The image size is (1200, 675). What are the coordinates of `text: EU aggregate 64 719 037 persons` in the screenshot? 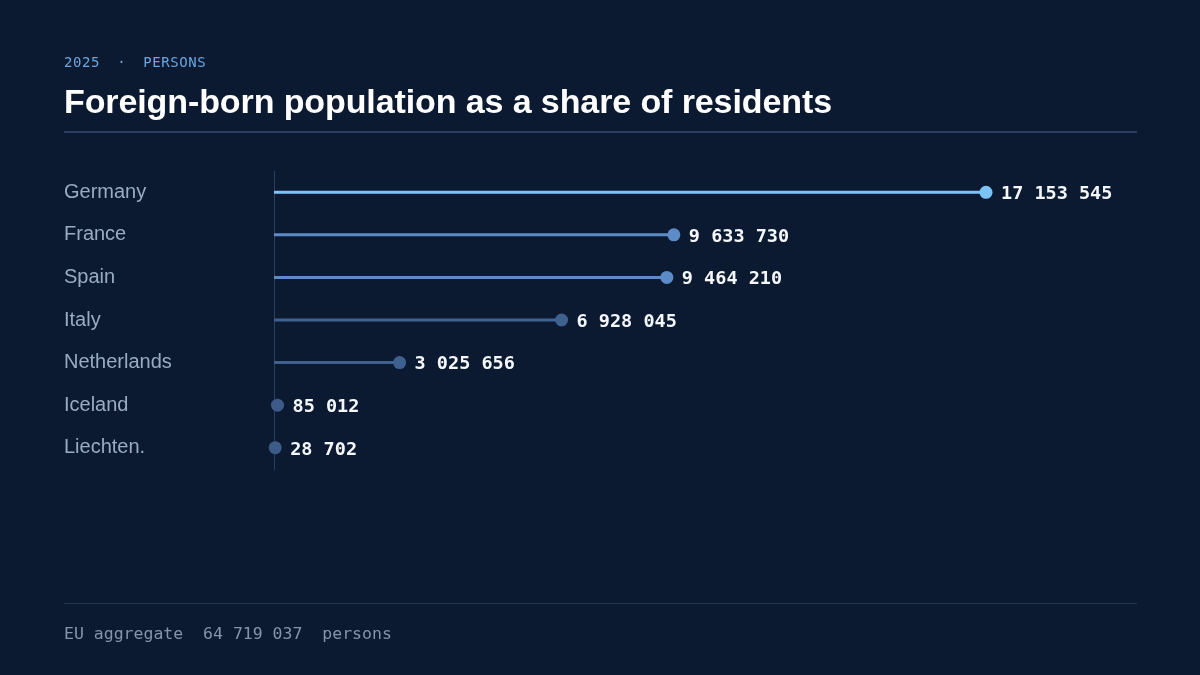 It's located at (228, 633).